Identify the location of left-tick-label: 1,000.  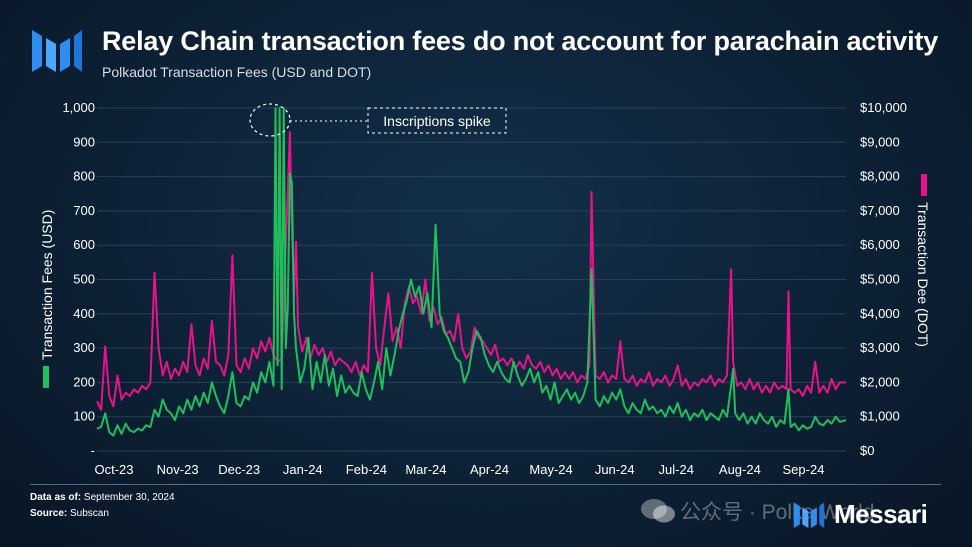
(78, 107).